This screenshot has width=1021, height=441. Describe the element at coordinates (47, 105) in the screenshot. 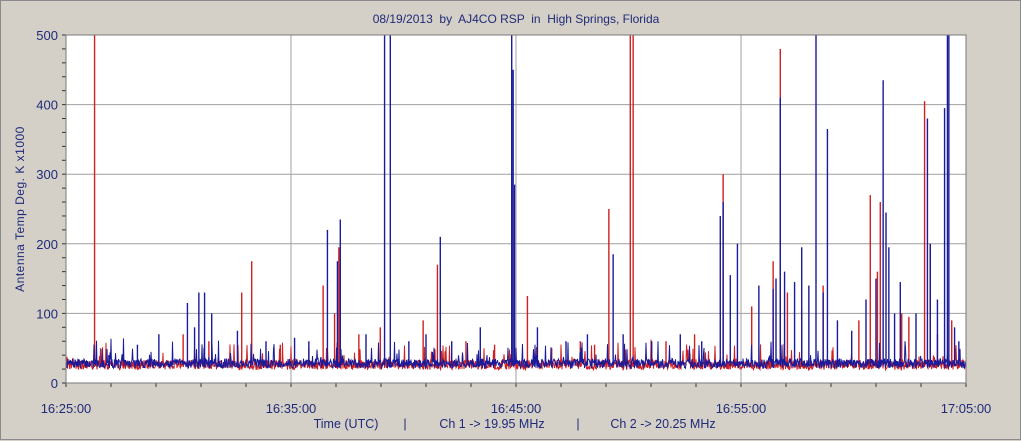

I see `y-tick-label: 400` at that location.